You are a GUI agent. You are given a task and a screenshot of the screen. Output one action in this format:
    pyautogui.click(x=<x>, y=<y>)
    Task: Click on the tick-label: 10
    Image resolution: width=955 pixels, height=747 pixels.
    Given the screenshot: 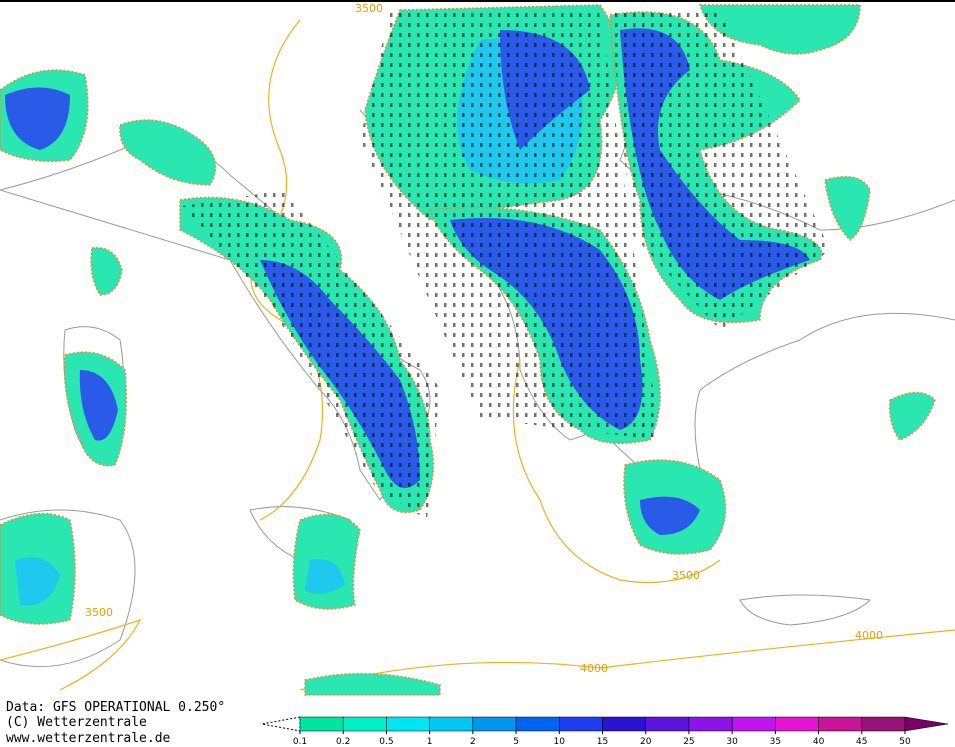 What is the action you would take?
    pyautogui.click(x=560, y=742)
    